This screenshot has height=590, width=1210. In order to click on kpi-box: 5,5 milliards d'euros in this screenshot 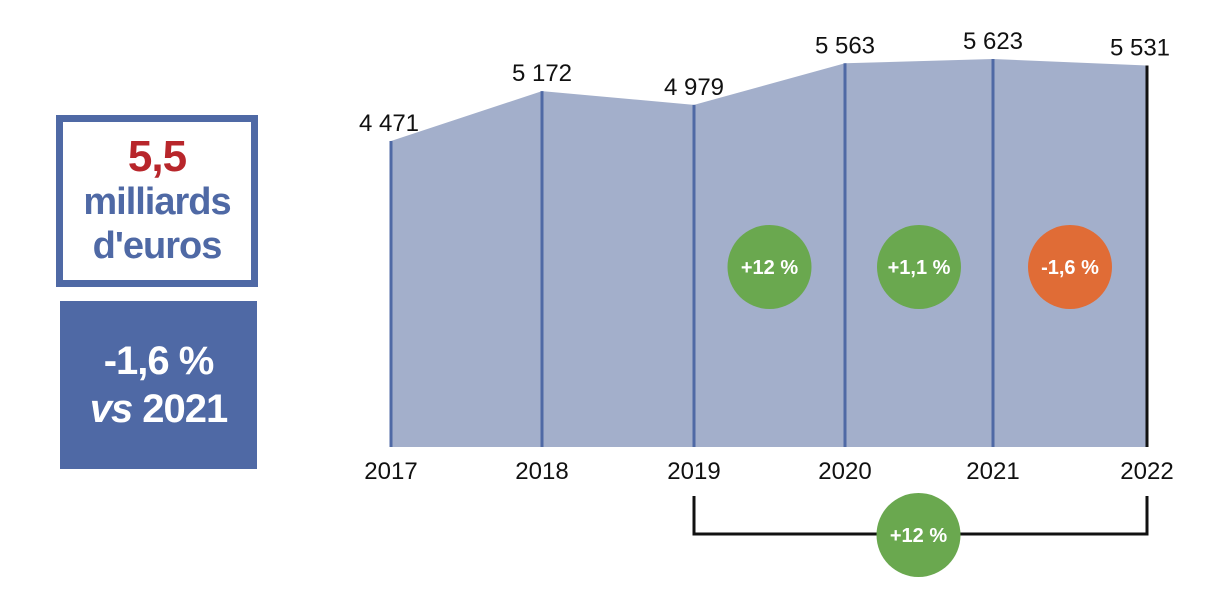, I will do `click(157, 201)`.